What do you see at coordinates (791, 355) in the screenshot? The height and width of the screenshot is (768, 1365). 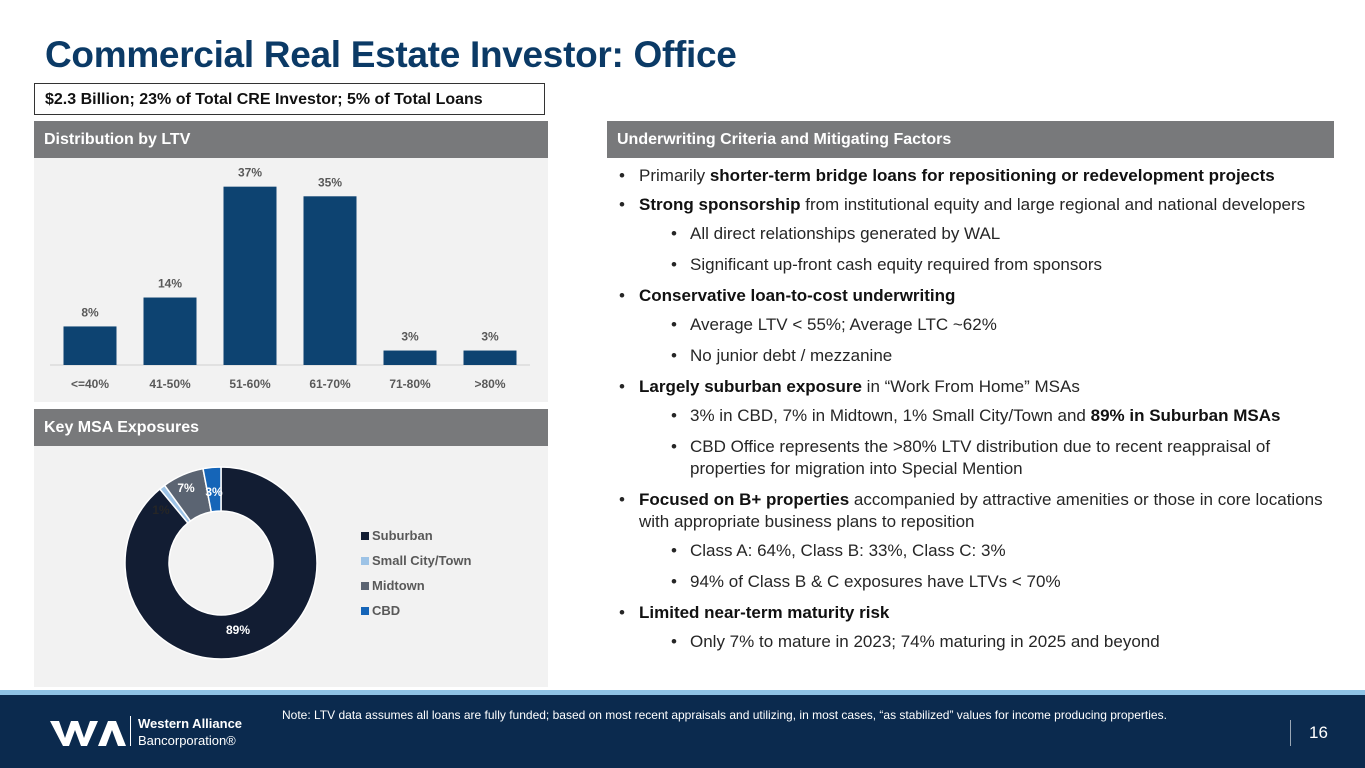 I see `bullet-text: No junior debt / mezzanine` at bounding box center [791, 355].